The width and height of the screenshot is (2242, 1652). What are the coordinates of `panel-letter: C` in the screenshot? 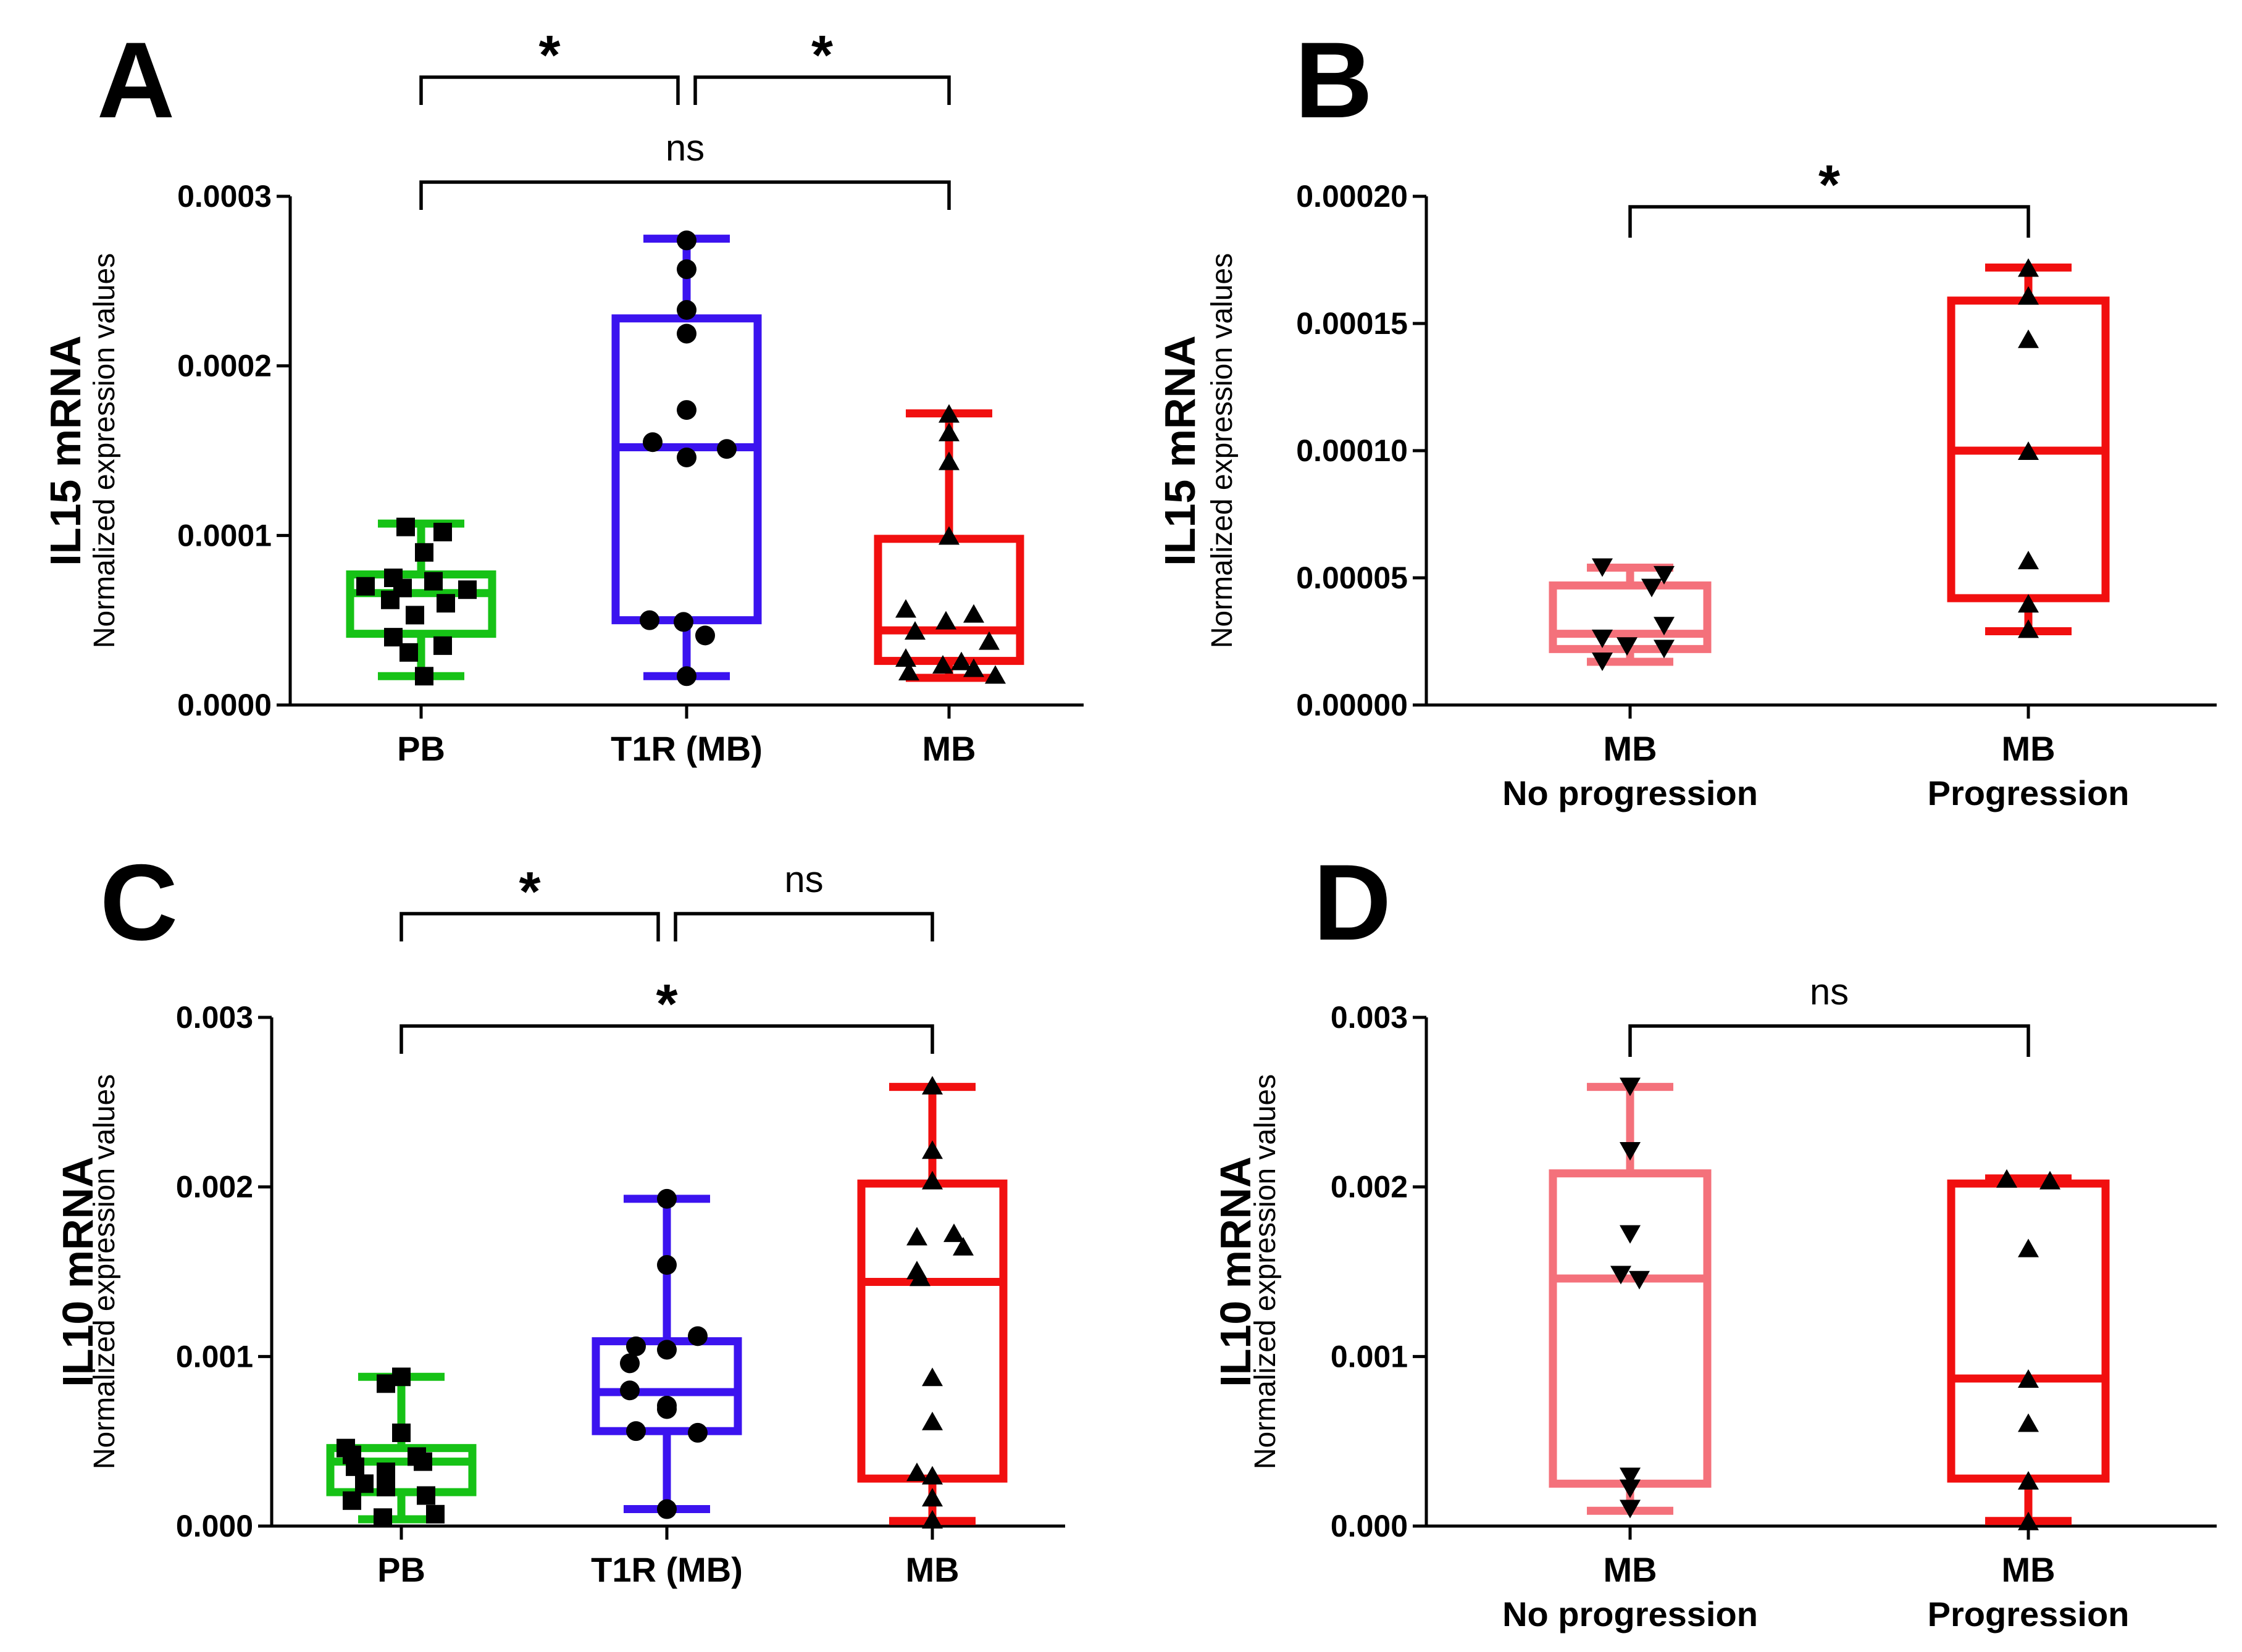 It's located at (139, 903).